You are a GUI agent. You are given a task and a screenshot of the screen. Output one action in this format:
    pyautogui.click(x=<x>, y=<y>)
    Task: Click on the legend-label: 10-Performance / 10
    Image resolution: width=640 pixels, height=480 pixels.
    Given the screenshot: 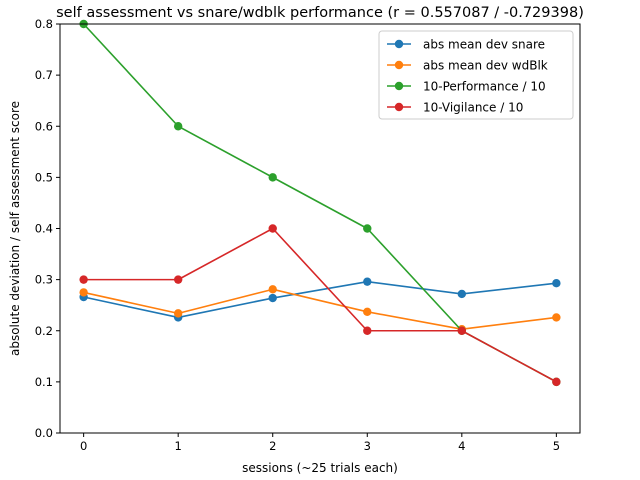 What is the action you would take?
    pyautogui.click(x=484, y=87)
    